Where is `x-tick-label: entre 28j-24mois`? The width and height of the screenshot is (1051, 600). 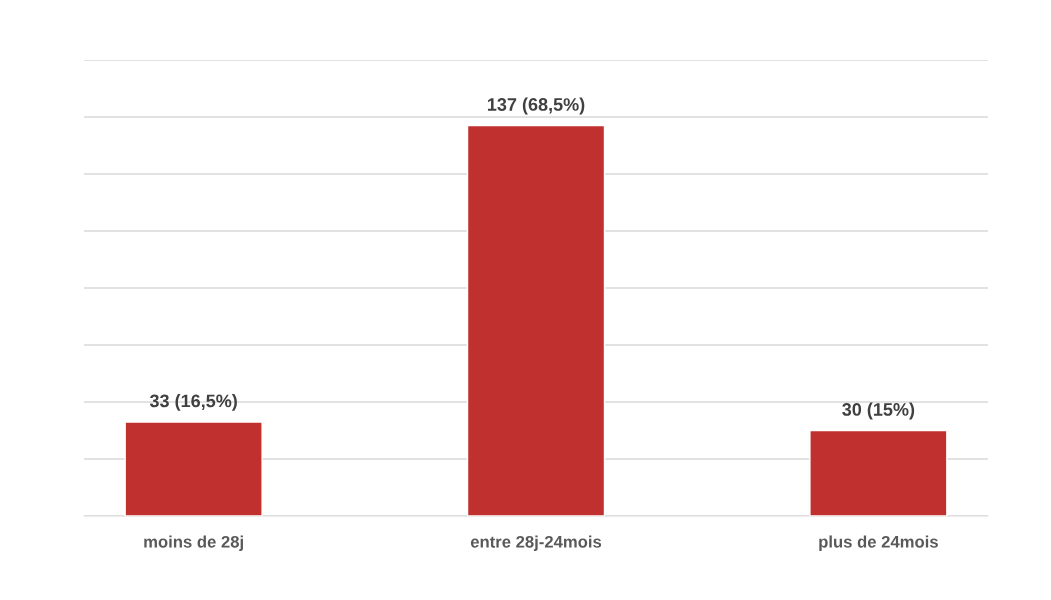 x-tick-label: entre 28j-24mois is located at coordinates (536, 543).